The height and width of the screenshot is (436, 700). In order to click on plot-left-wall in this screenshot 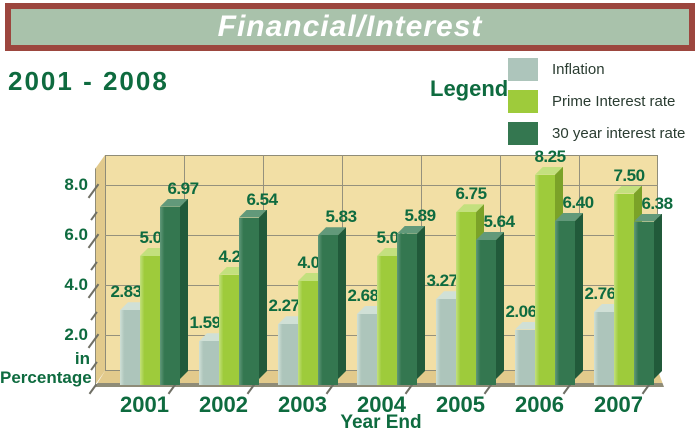, I will do `click(100, 270)`.